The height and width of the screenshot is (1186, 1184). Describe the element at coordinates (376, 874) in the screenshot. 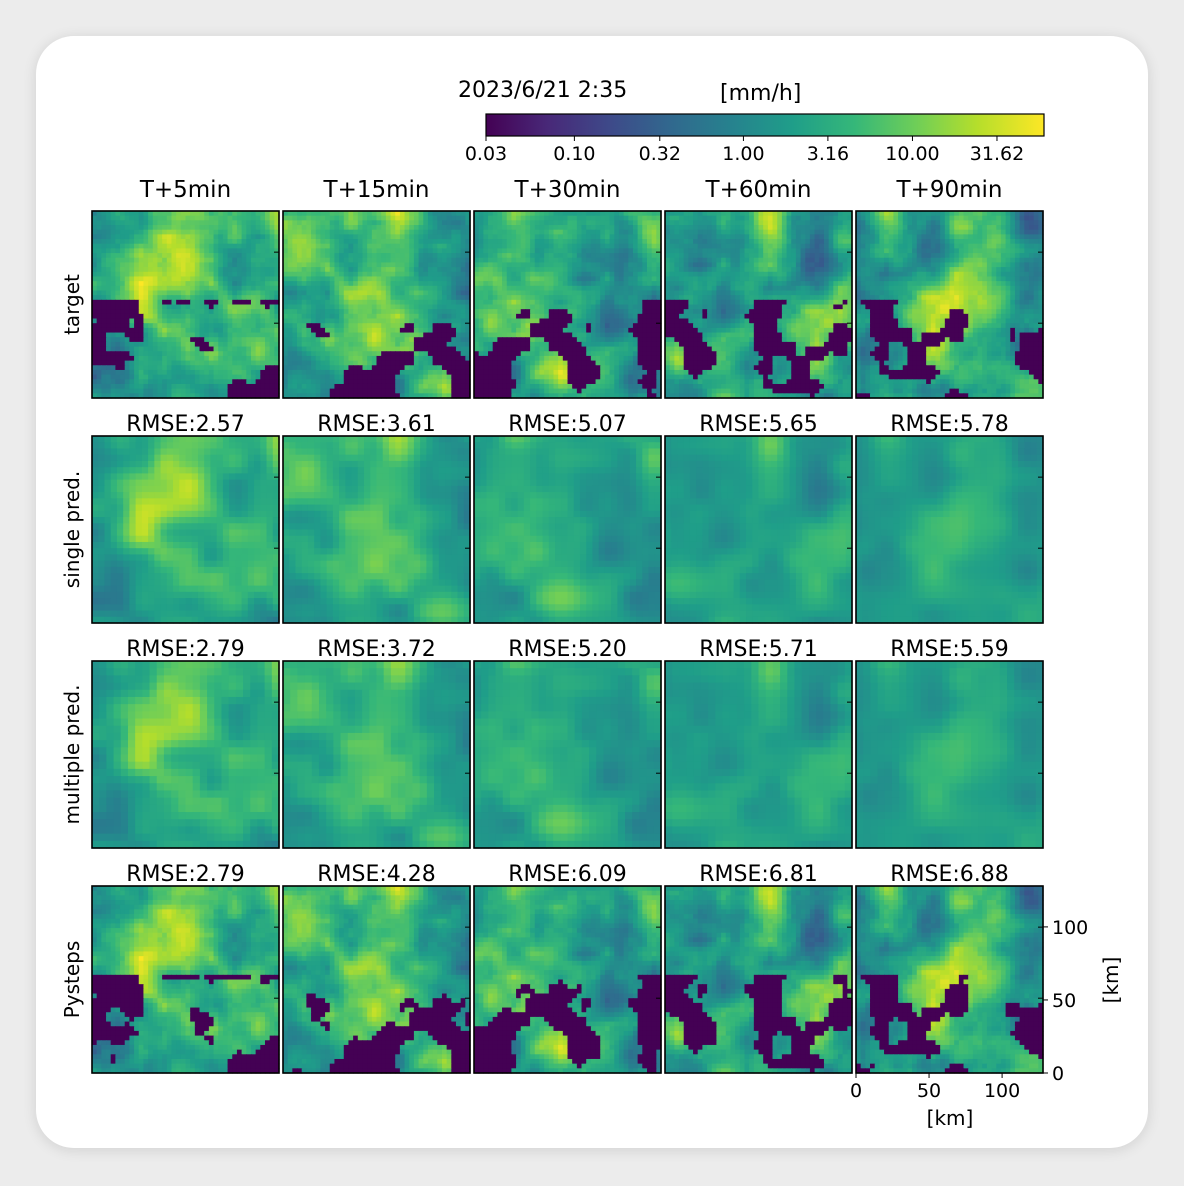

I see `rmse-label: RMSE:4.28` at that location.